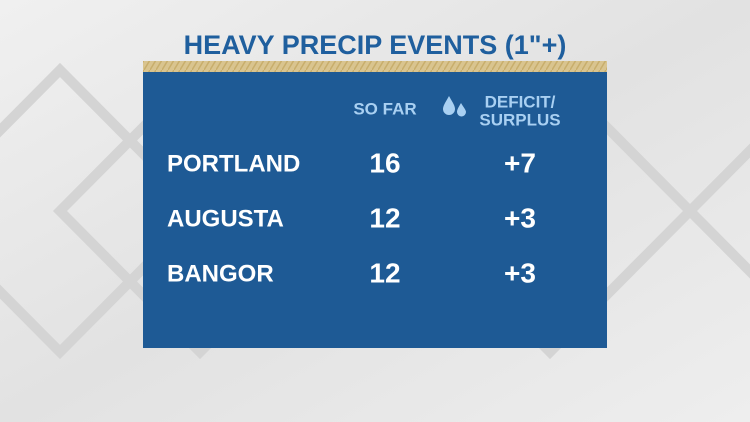 Image resolution: width=750 pixels, height=422 pixels. Describe the element at coordinates (233, 163) in the screenshot. I see `row-name: PORTLAND` at that location.